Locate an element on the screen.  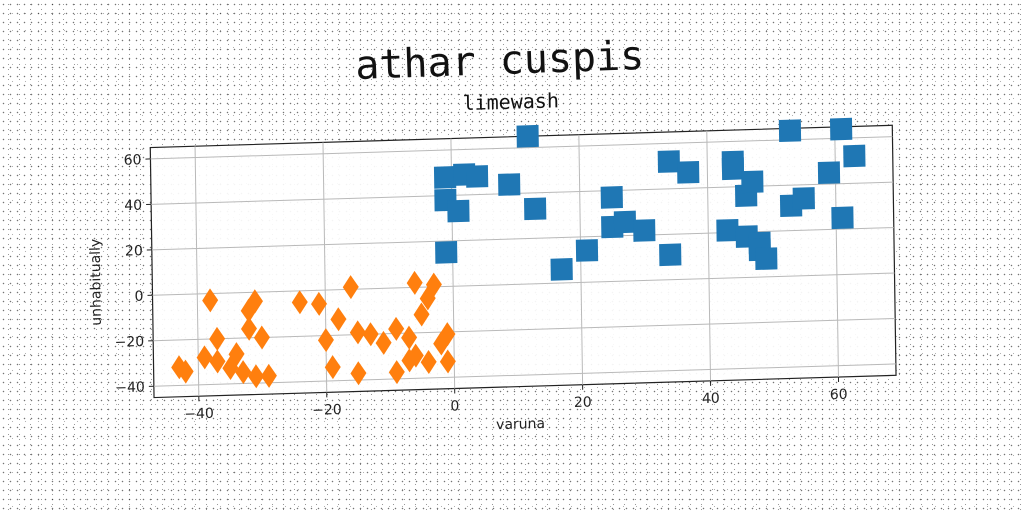
y-tick-label: 40 is located at coordinates (133, 206).